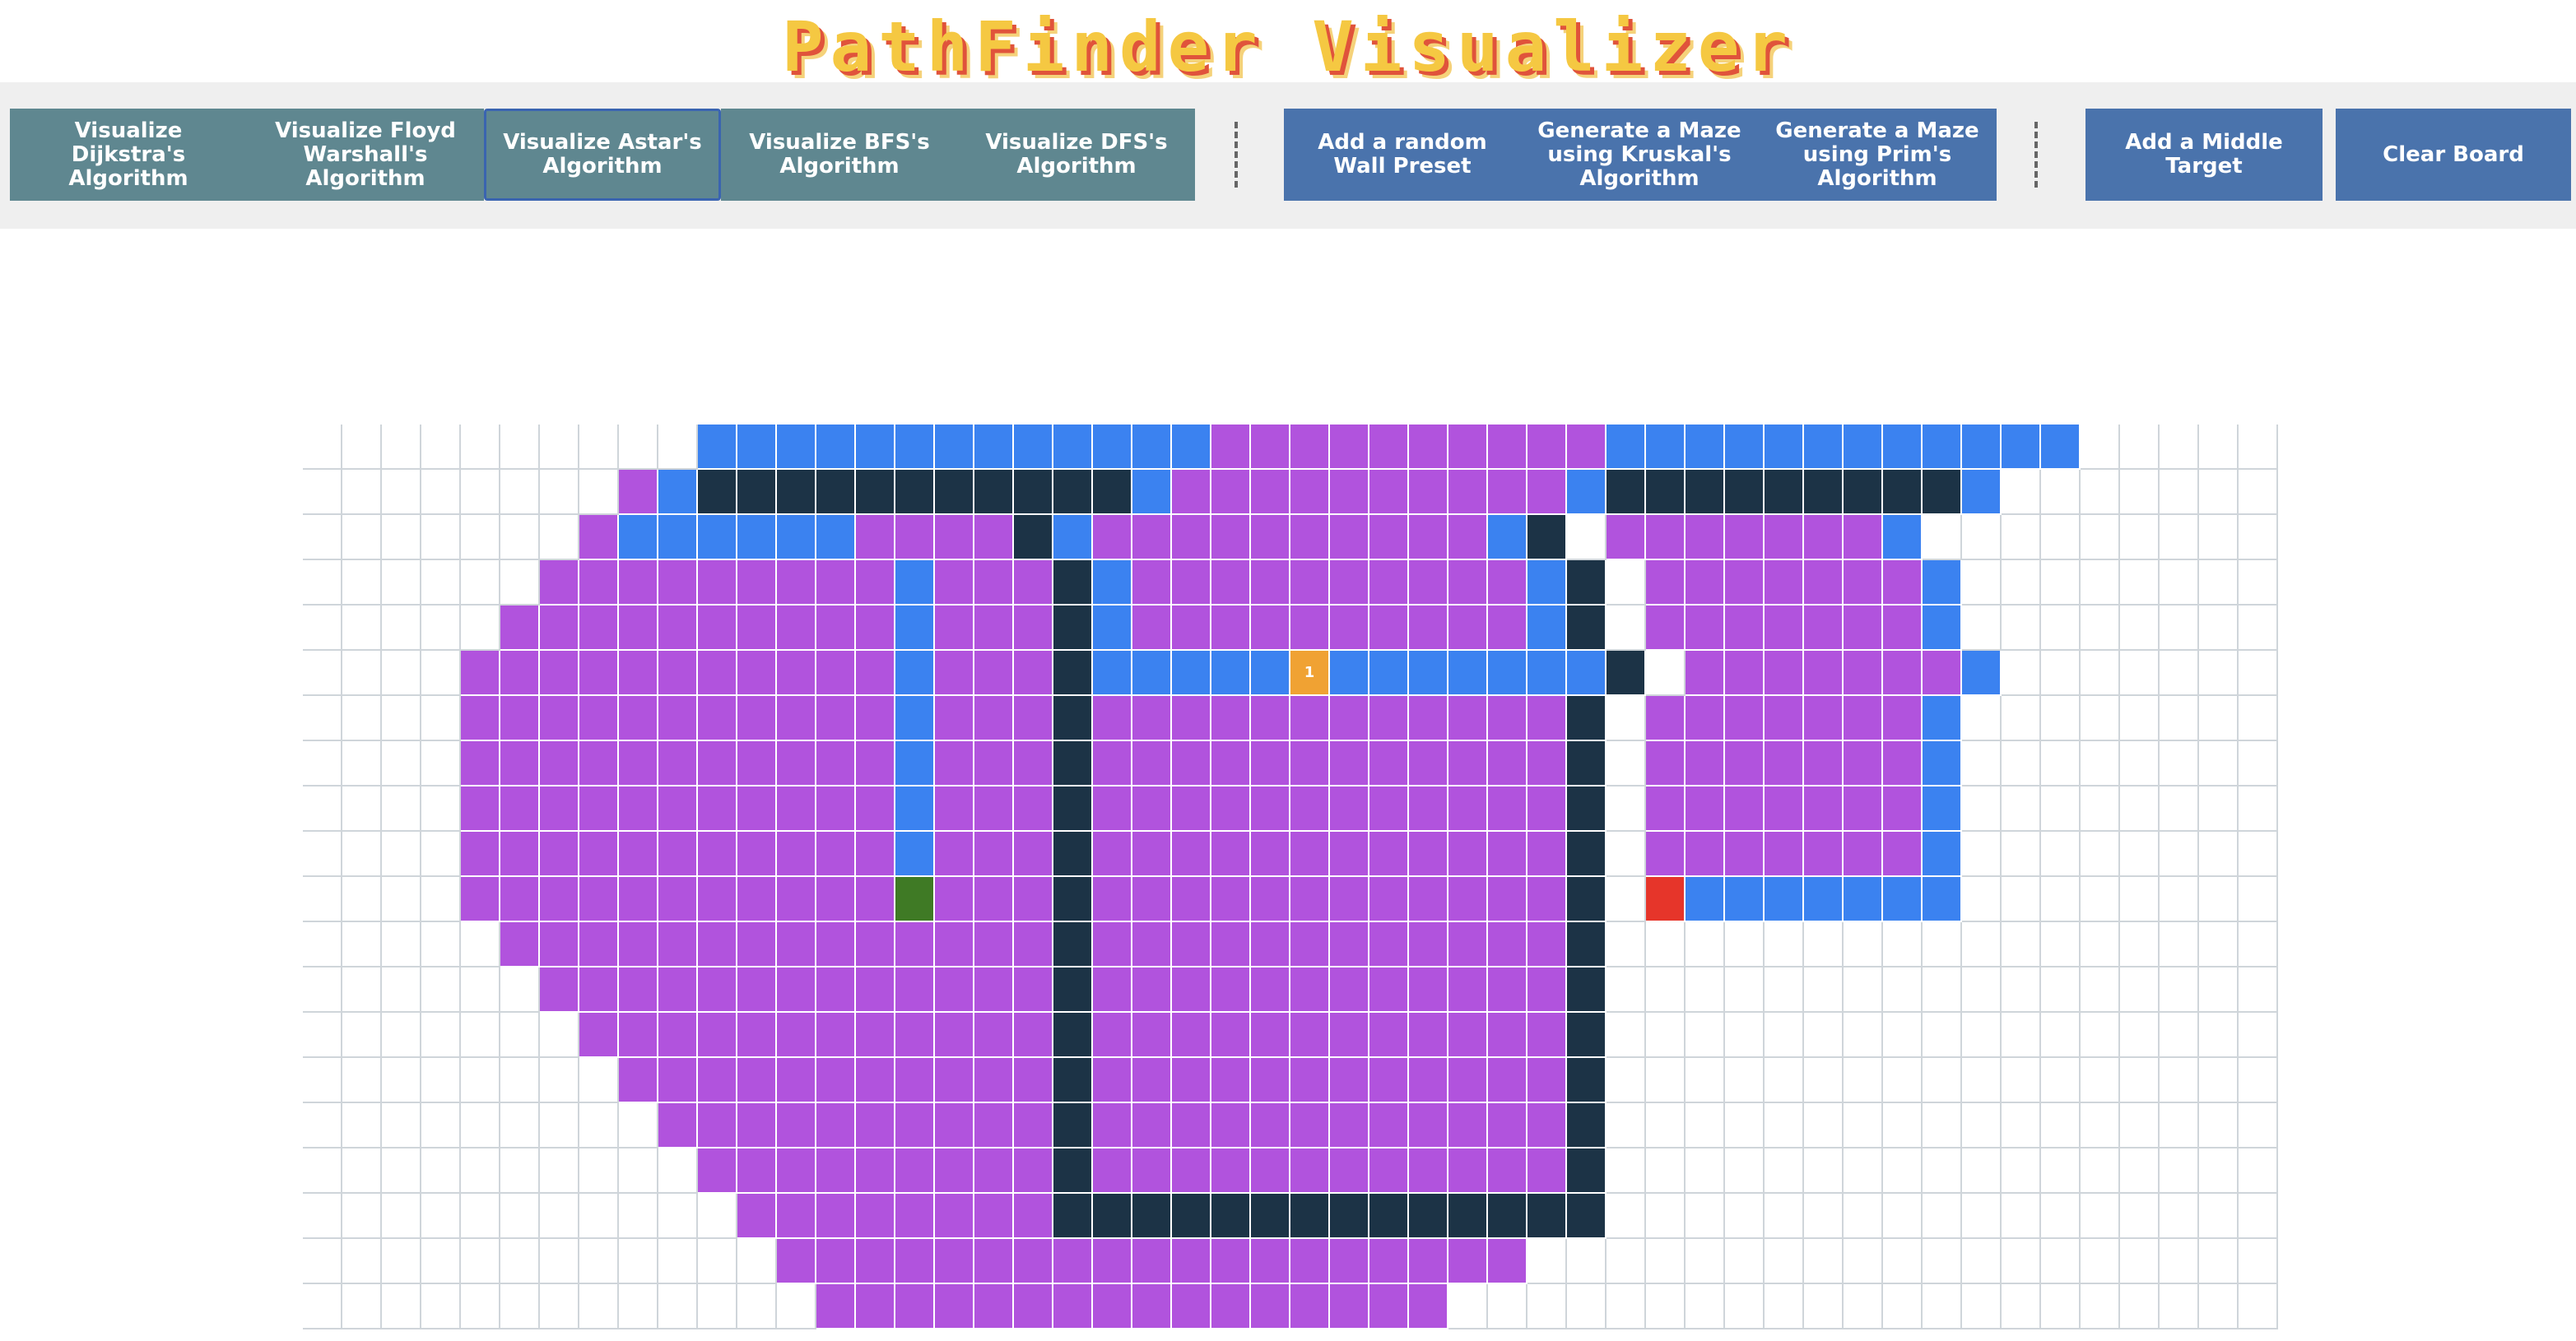 The image size is (2576, 1341). I want to click on visualize-dfs-button: Visualize DFS's Algorithm, so click(1076, 155).